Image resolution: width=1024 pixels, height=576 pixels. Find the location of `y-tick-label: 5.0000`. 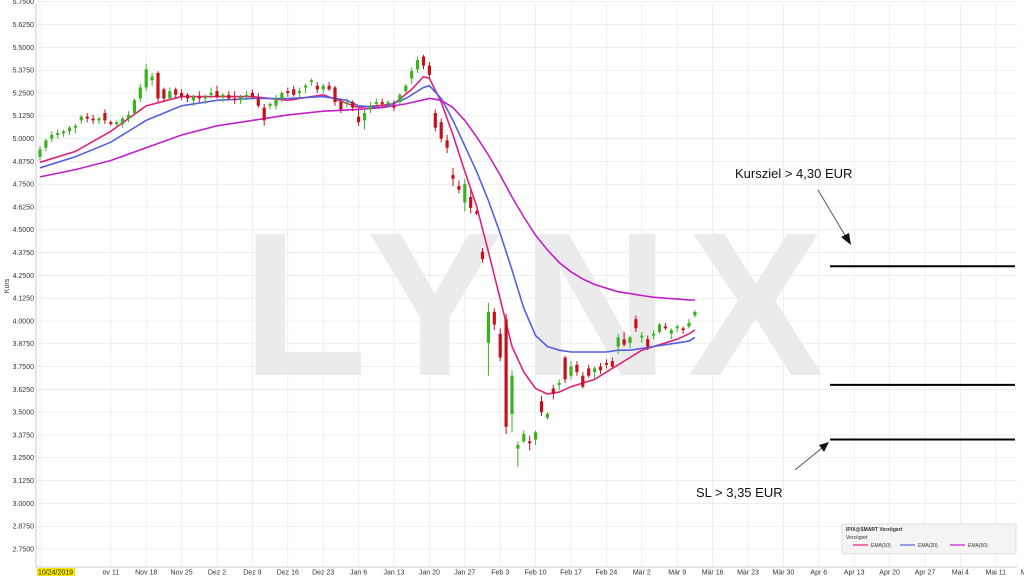

y-tick-label: 5.0000 is located at coordinates (24, 139).